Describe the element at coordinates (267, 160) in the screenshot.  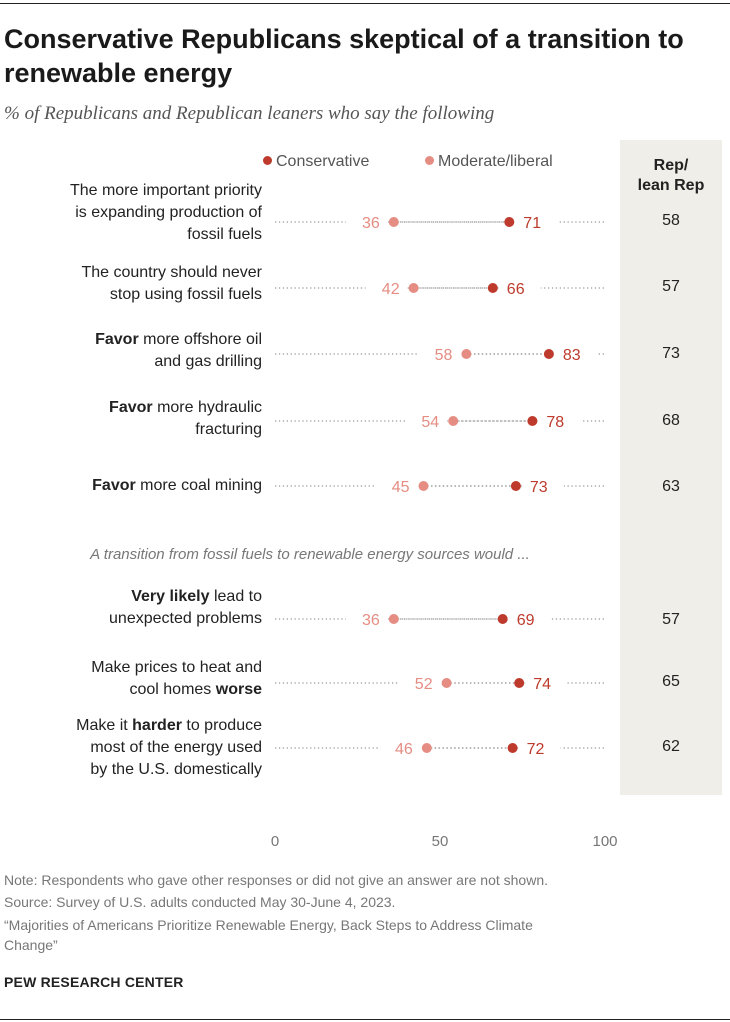
I see `legend-conservative-dot` at that location.